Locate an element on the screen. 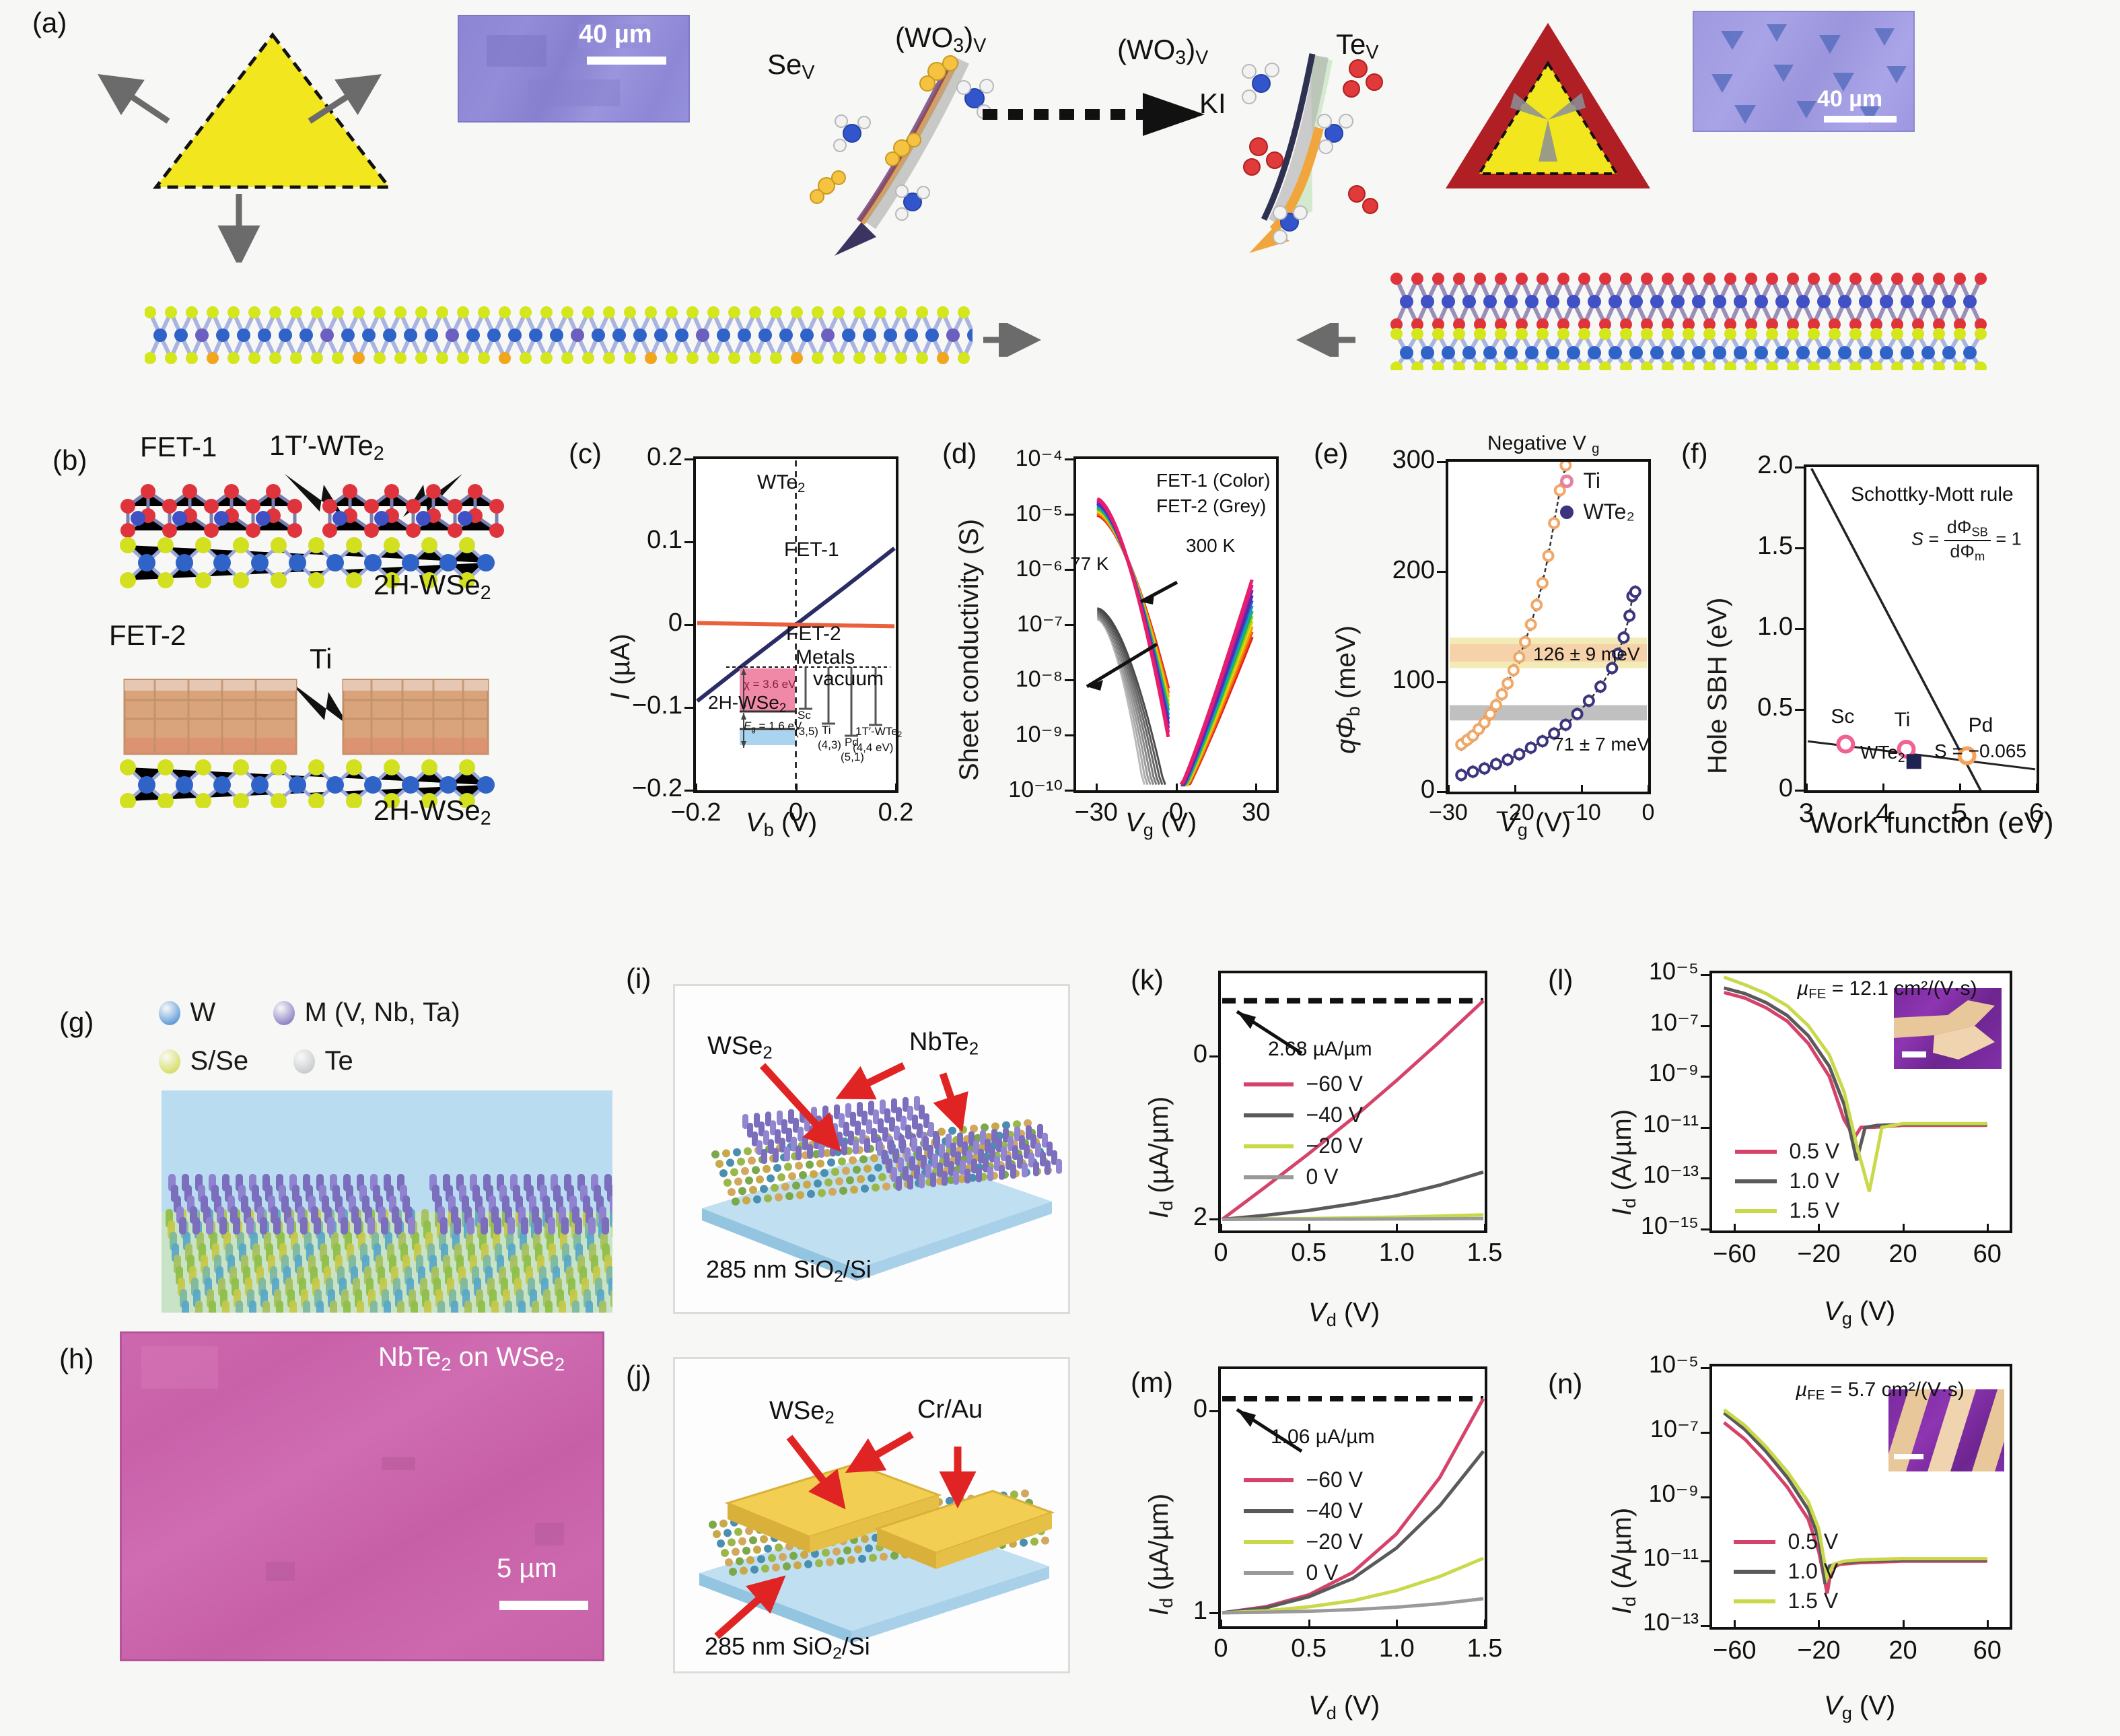 This screenshot has width=2120, height=1736. scalebar-a-right is located at coordinates (1861, 119).